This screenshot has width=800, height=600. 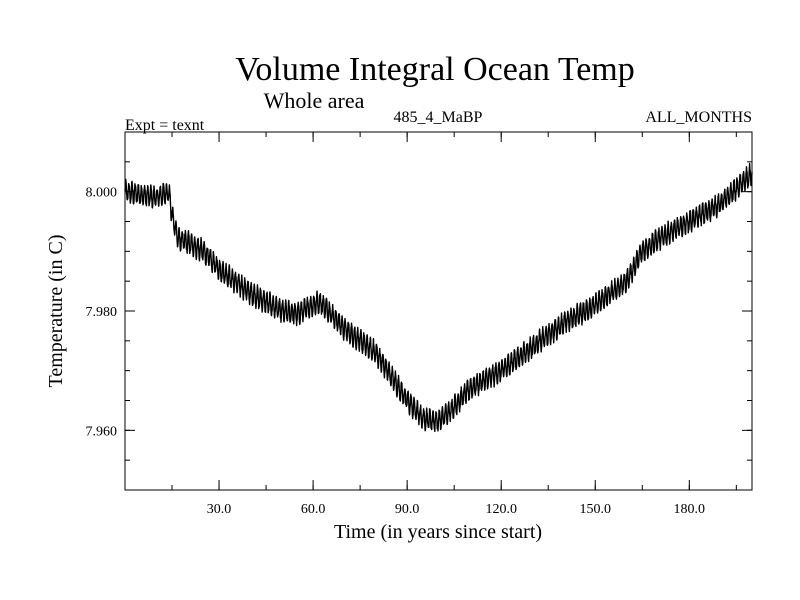 What do you see at coordinates (102, 193) in the screenshot?
I see `y-tick-label: 8.000` at bounding box center [102, 193].